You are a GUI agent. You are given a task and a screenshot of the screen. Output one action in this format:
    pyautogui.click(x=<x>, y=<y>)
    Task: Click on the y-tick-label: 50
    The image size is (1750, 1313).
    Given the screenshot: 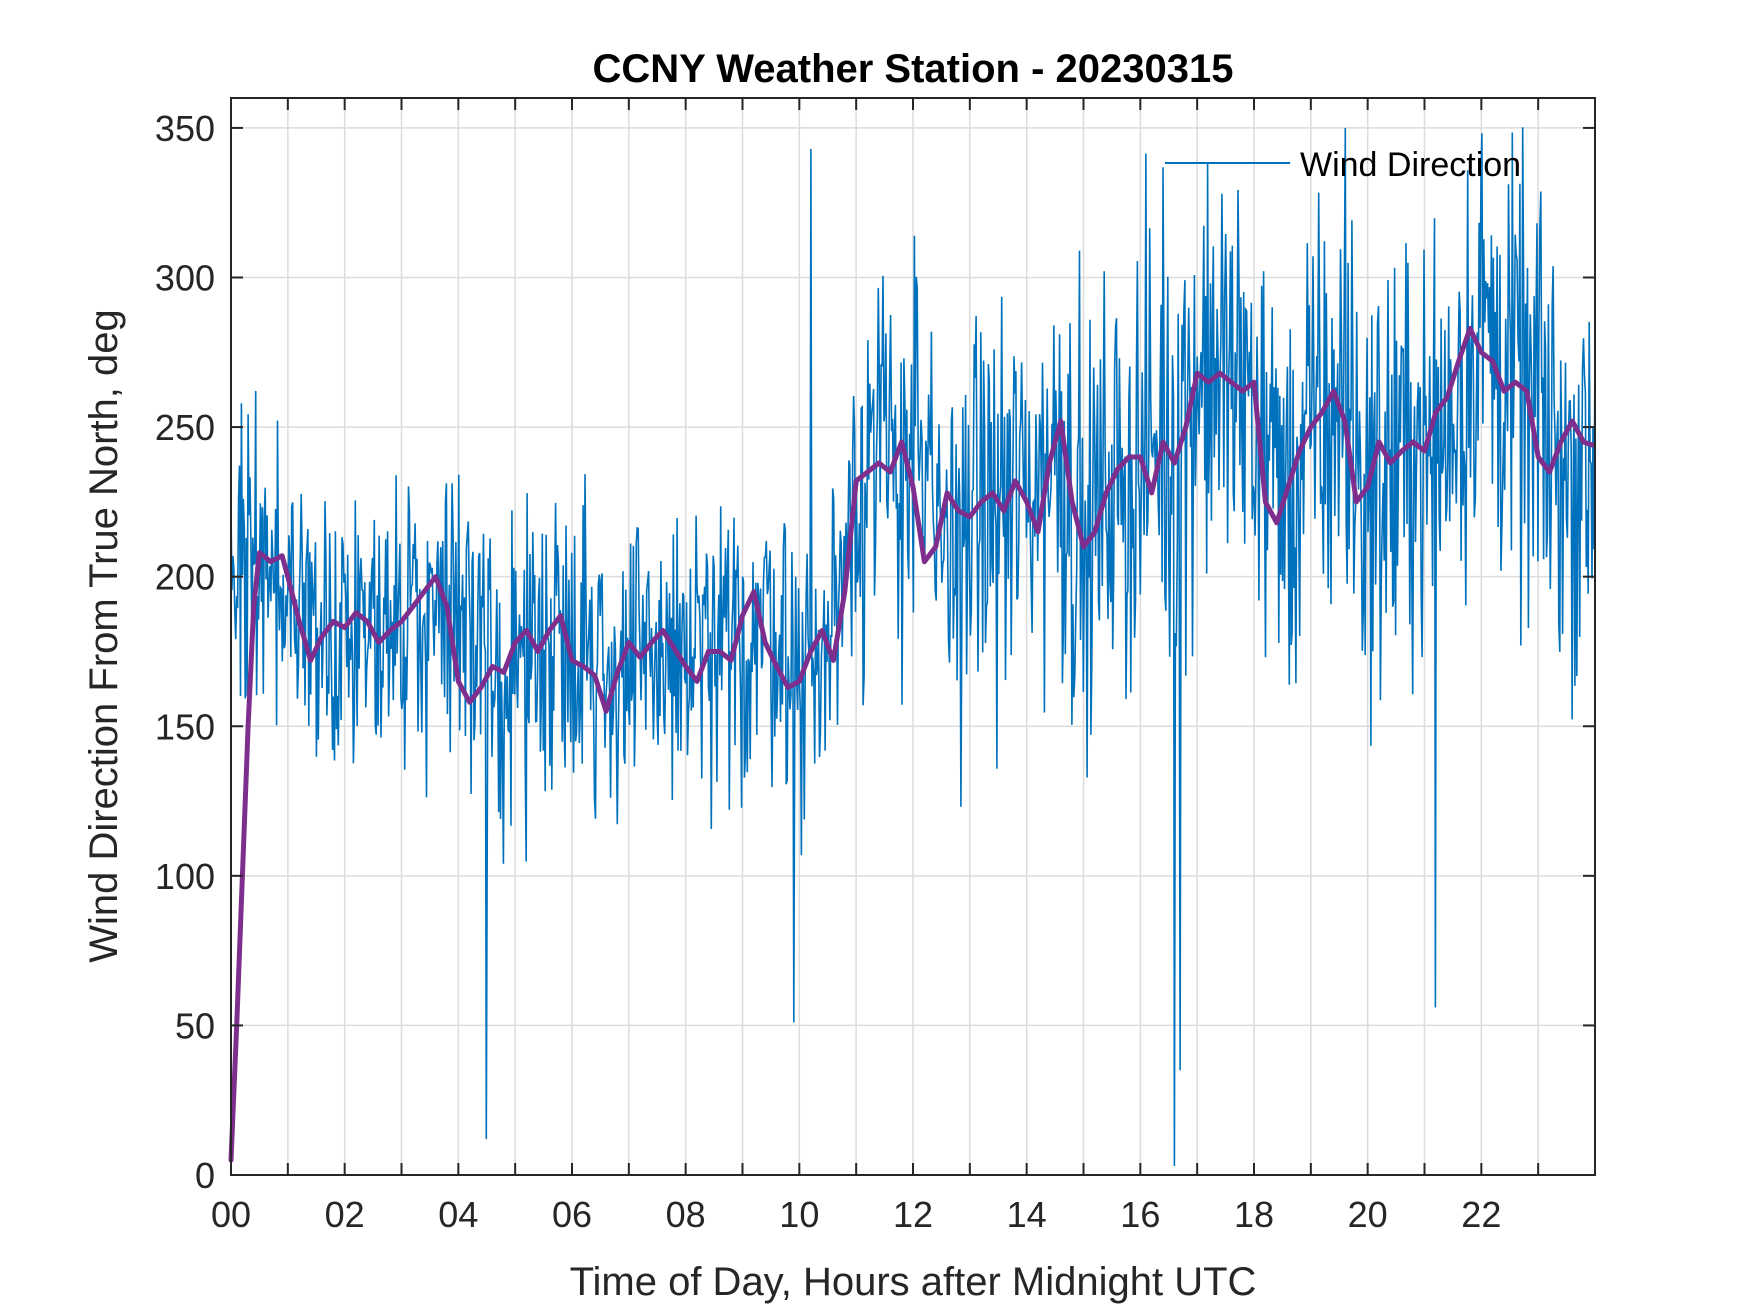 What is the action you would take?
    pyautogui.click(x=195, y=1025)
    